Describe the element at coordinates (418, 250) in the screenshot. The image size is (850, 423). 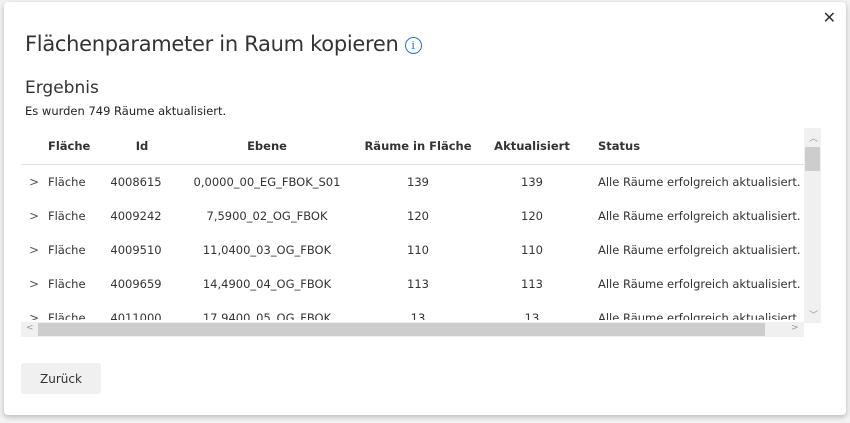
I see `cell-raeume: 110` at that location.